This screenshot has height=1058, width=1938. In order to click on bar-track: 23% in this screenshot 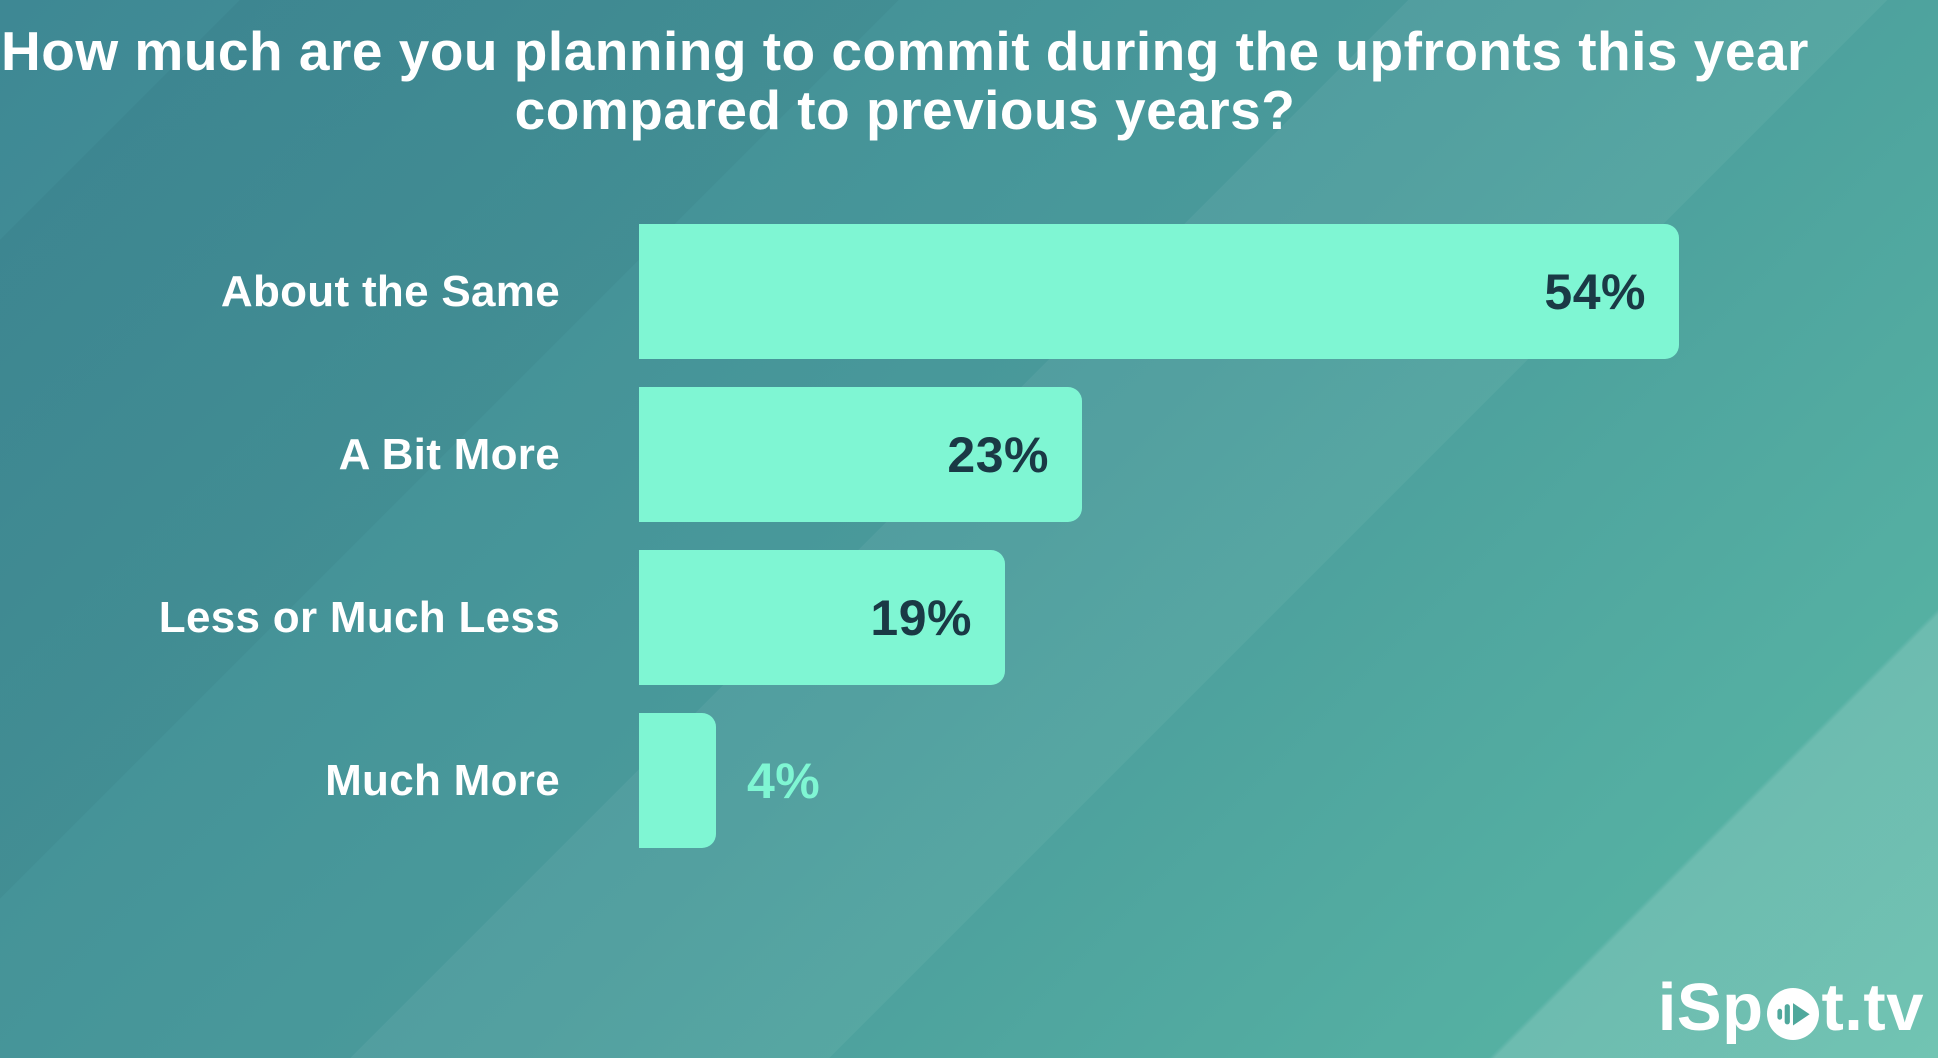, I will do `click(1288, 454)`.